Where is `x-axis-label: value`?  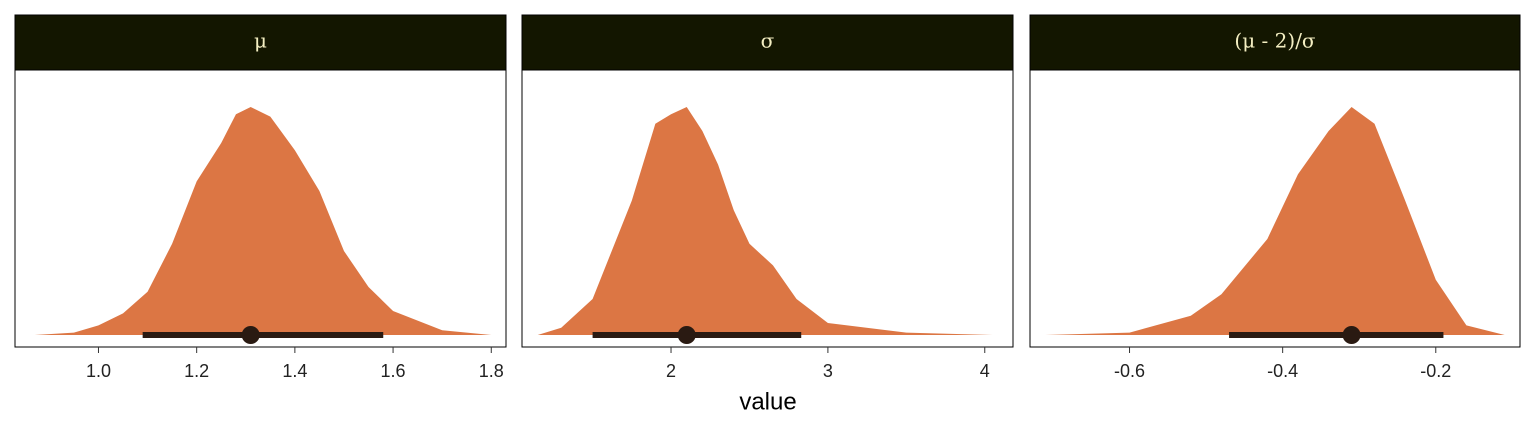
x-axis-label: value is located at coordinates (767, 401).